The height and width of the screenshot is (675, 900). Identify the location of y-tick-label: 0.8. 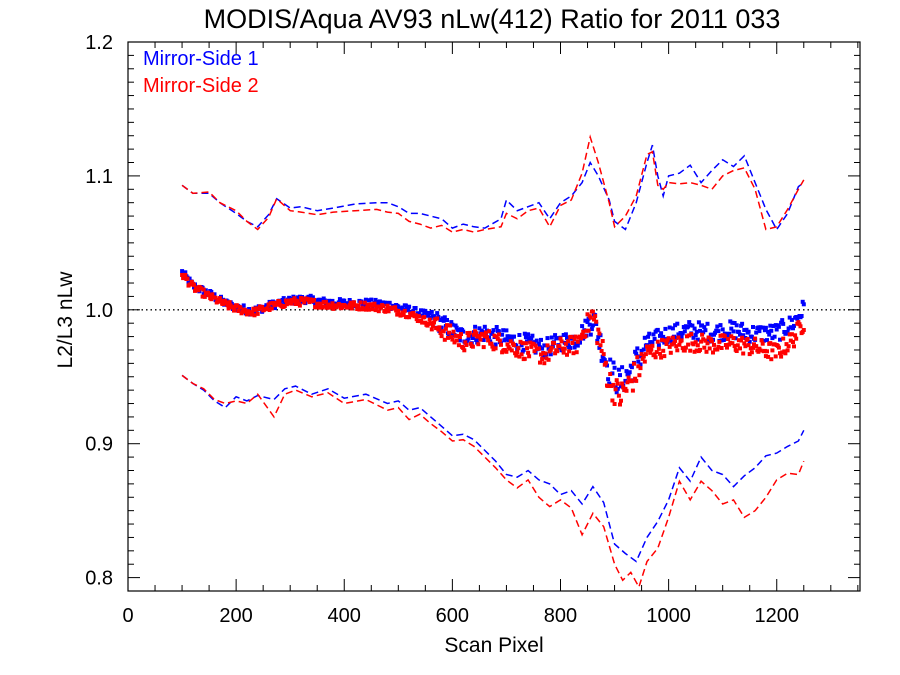
(99, 579).